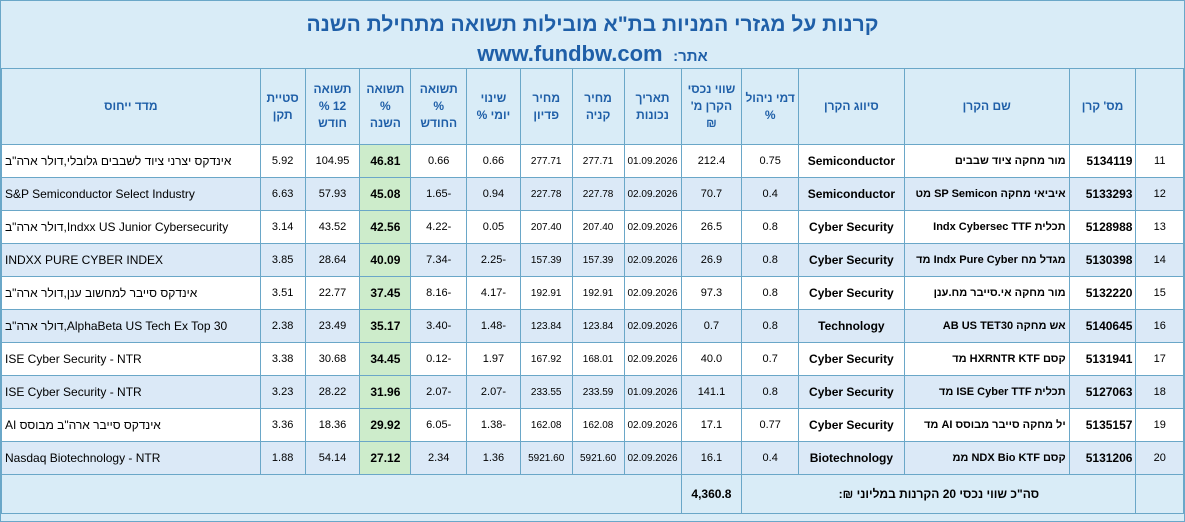 This screenshot has width=1185, height=522. Describe the element at coordinates (598, 293) in the screenshot. I see `buy-price: 192.91` at that location.